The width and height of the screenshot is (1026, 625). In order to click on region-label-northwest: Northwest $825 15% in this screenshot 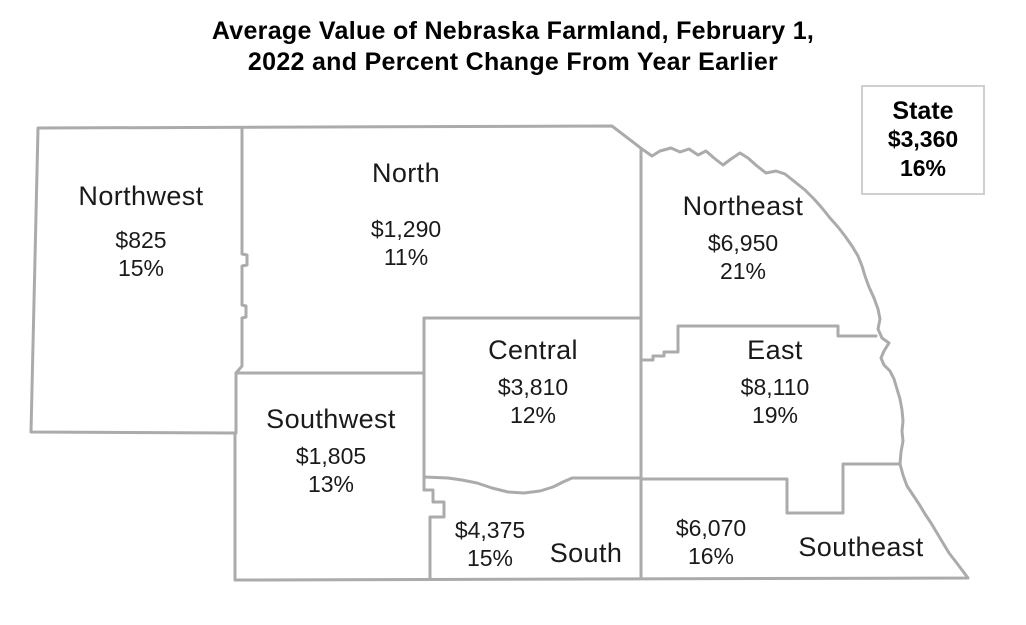, I will do `click(140, 231)`.